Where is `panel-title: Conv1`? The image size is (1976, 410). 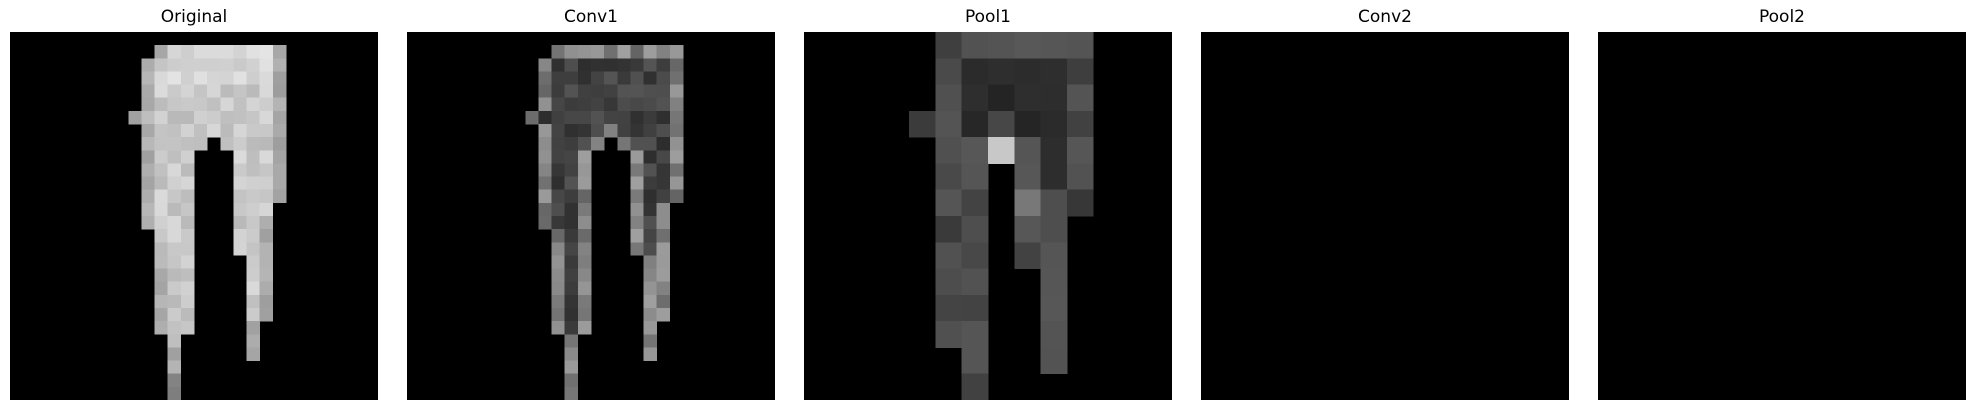 panel-title: Conv1 is located at coordinates (591, 17).